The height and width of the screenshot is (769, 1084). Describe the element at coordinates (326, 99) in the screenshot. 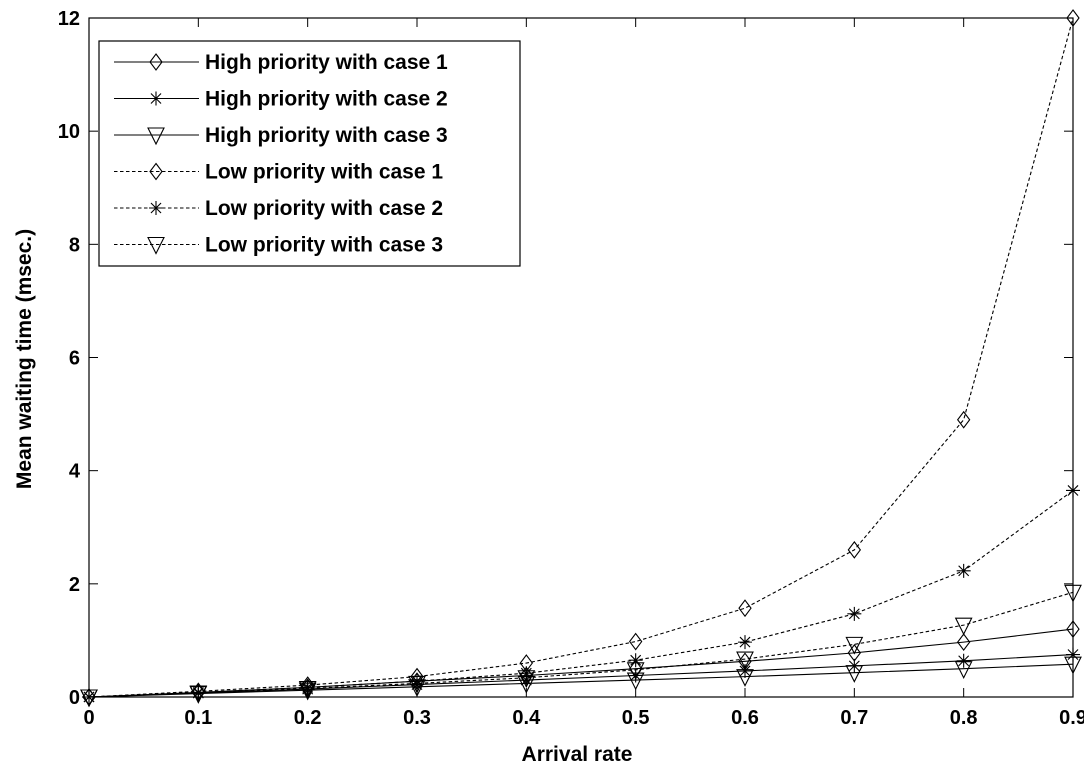

I see `legend-label: High priority with case 2` at that location.